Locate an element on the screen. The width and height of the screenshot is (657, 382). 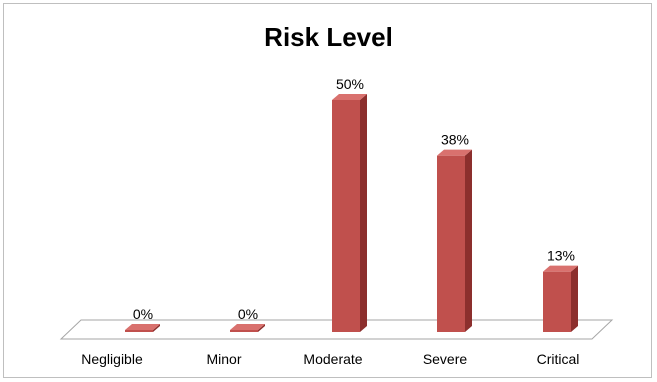
bar-critical is located at coordinates (560, 298).